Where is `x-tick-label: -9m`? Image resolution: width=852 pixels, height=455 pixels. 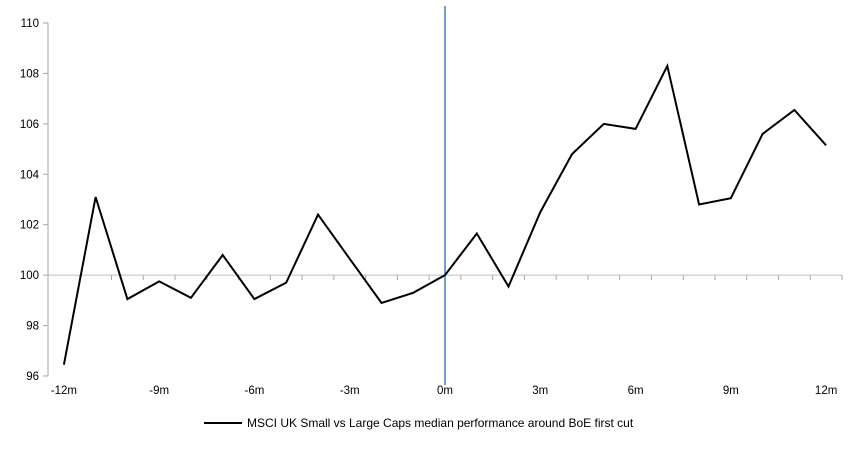 x-tick-label: -9m is located at coordinates (159, 391).